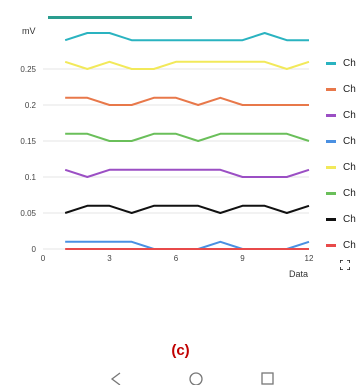  Describe the element at coordinates (31, 105) in the screenshot. I see `y-tick-label: 0.2` at that location.